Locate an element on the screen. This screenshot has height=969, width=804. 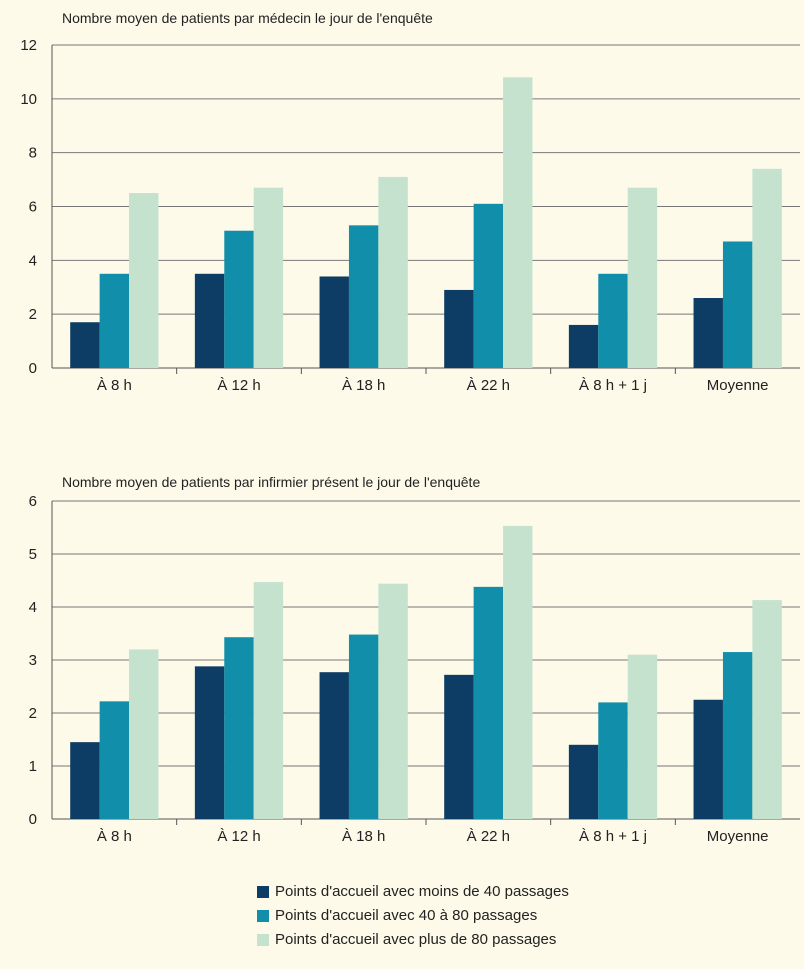
y-tick-label: 1 is located at coordinates (33, 766).